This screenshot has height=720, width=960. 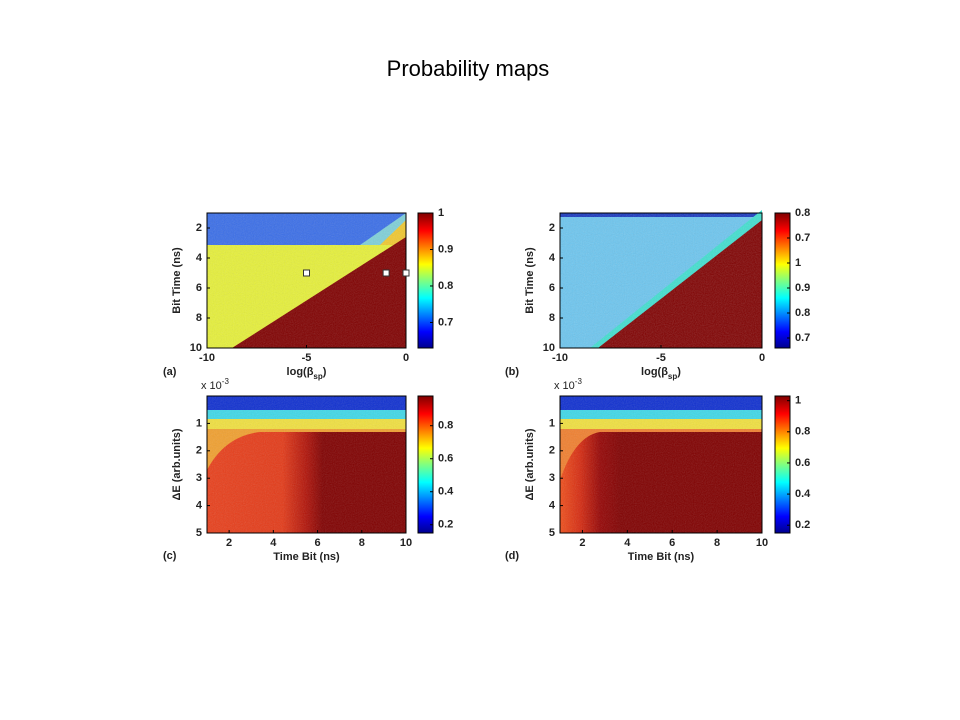 I want to click on slide-title: Probability maps, so click(x=468, y=68).